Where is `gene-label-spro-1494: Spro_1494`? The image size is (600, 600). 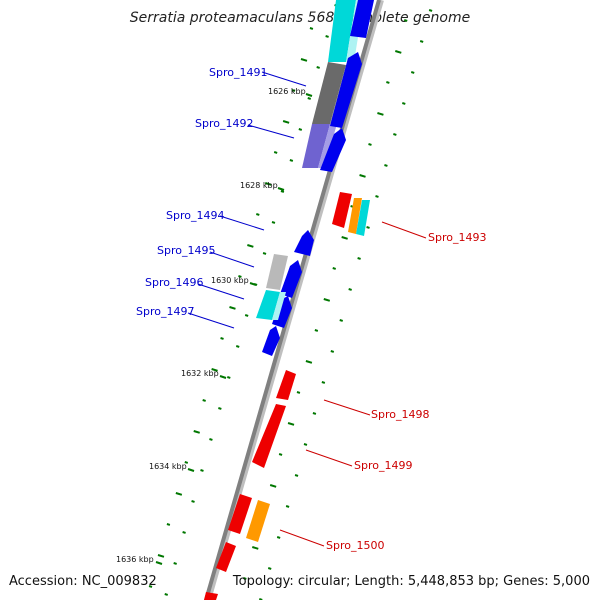
gene-label-spro-1494: Spro_1494 is located at coordinates (195, 215).